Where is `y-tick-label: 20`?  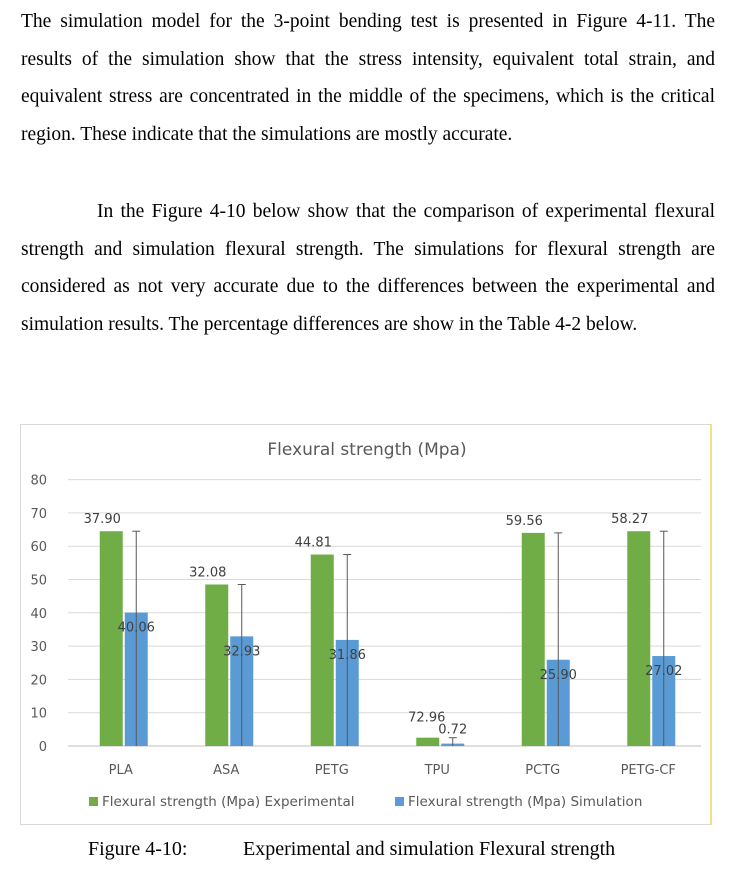 y-tick-label: 20 is located at coordinates (38, 680).